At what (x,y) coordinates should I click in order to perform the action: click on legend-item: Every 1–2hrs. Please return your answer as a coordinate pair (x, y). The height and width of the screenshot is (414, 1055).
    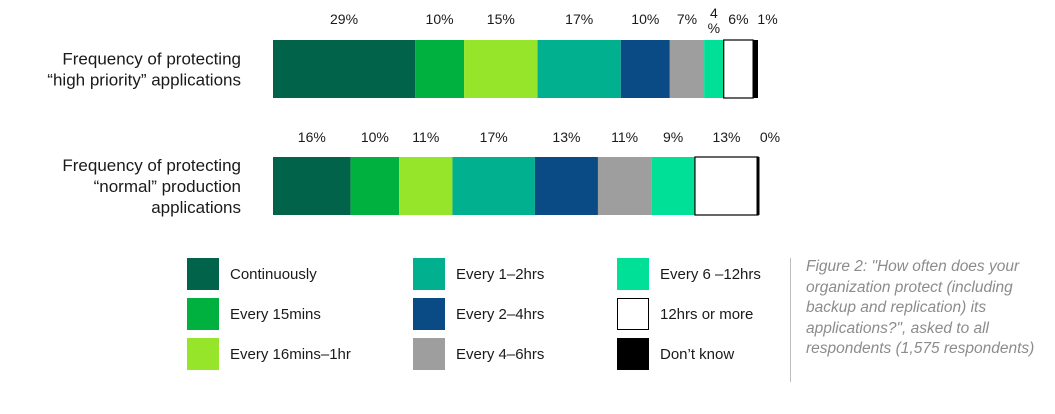
    Looking at the image, I should click on (478, 274).